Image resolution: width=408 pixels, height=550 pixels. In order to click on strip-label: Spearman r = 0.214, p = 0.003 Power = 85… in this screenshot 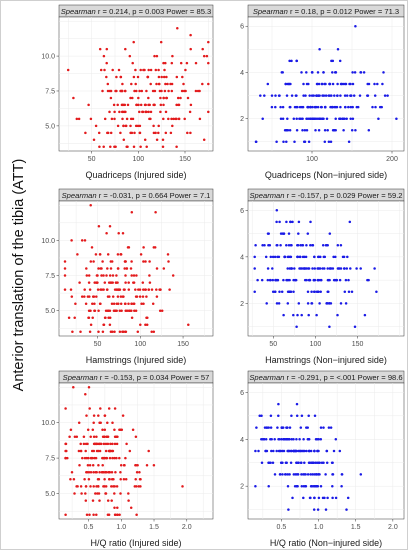, I will do `click(136, 11)`.